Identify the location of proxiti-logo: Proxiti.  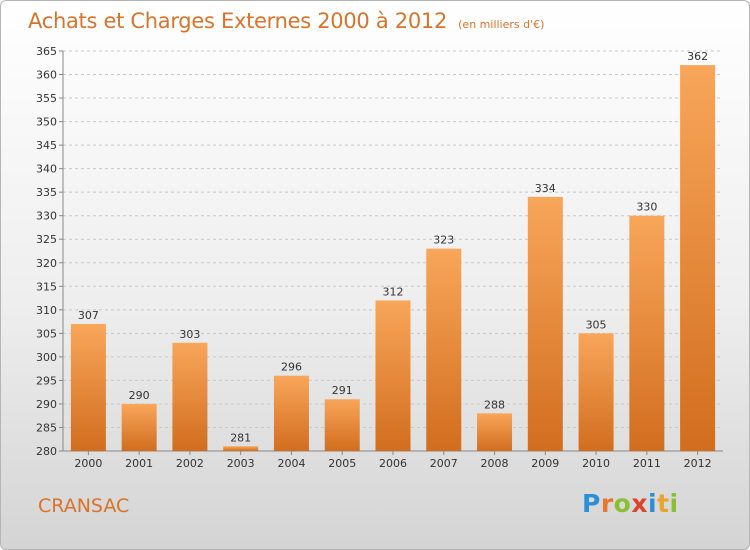
(630, 503).